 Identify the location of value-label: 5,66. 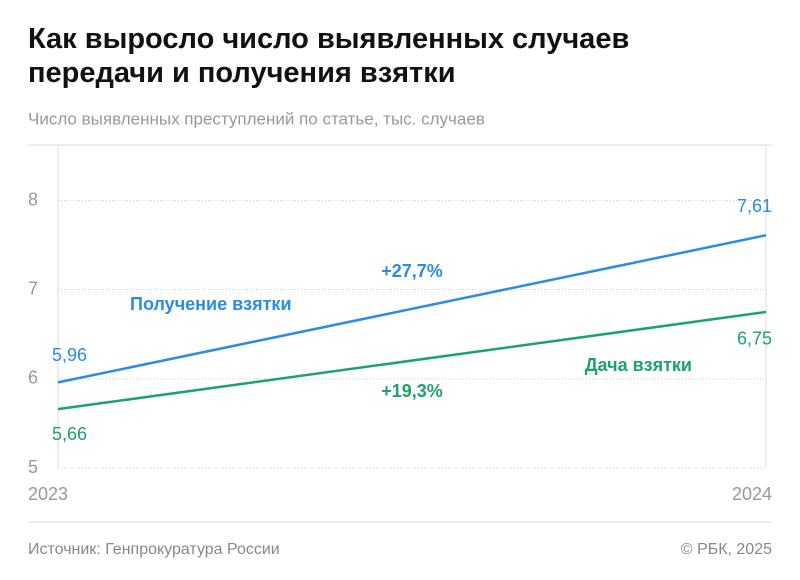
(69, 434).